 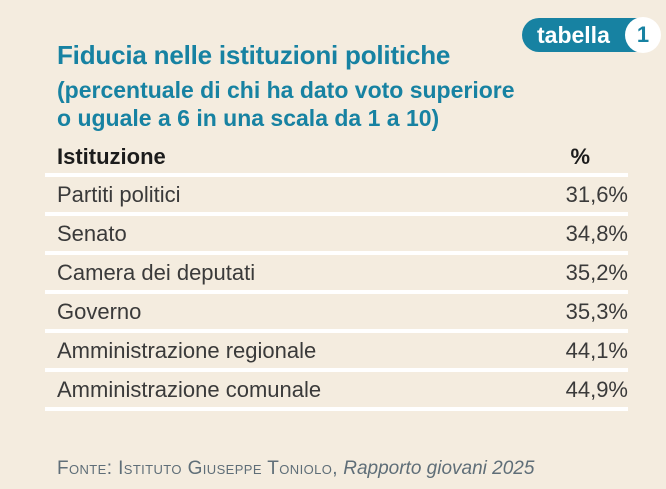 What do you see at coordinates (336, 158) in the screenshot?
I see `table-header-row: Istituzione %` at bounding box center [336, 158].